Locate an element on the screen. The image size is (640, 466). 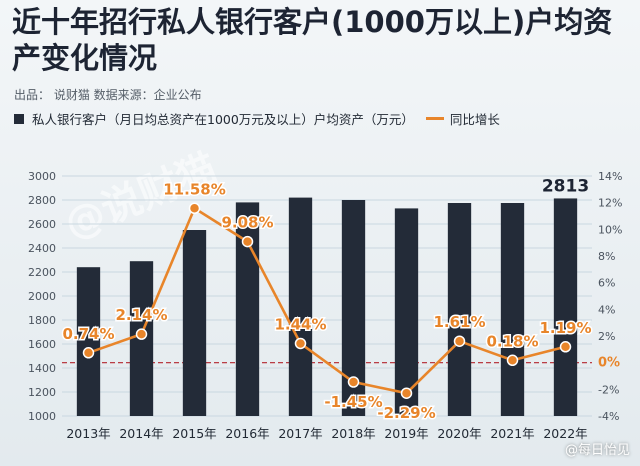
x-tick-label: 2015年 is located at coordinates (194, 433).